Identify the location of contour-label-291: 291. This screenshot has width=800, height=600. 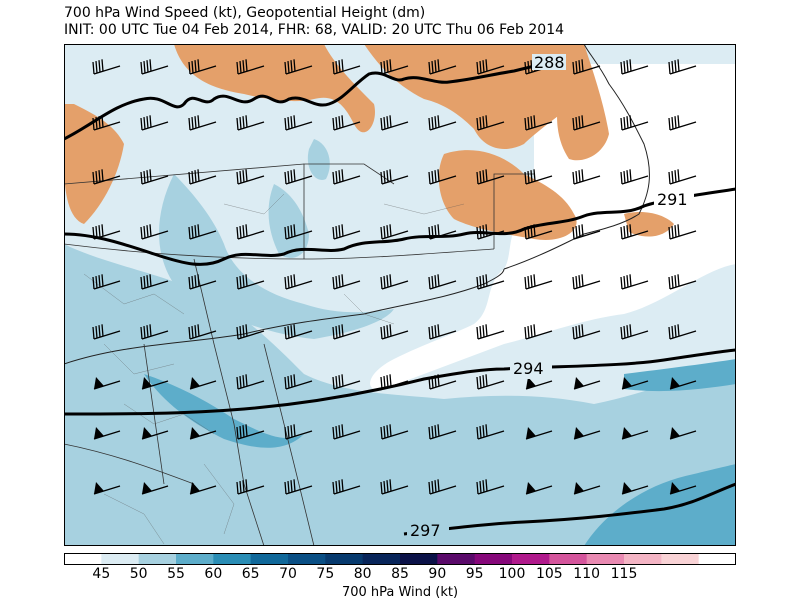
(672, 199).